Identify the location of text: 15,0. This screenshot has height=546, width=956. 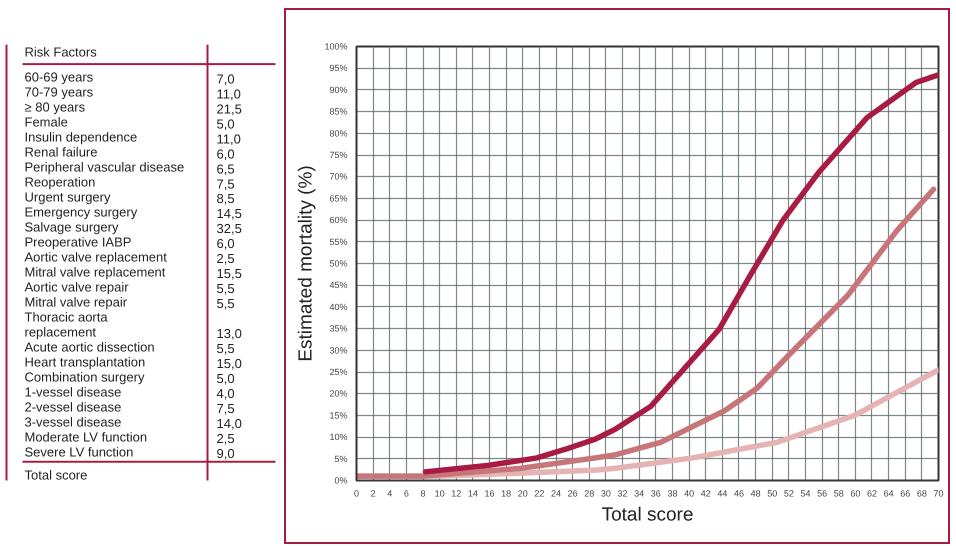
(229, 364).